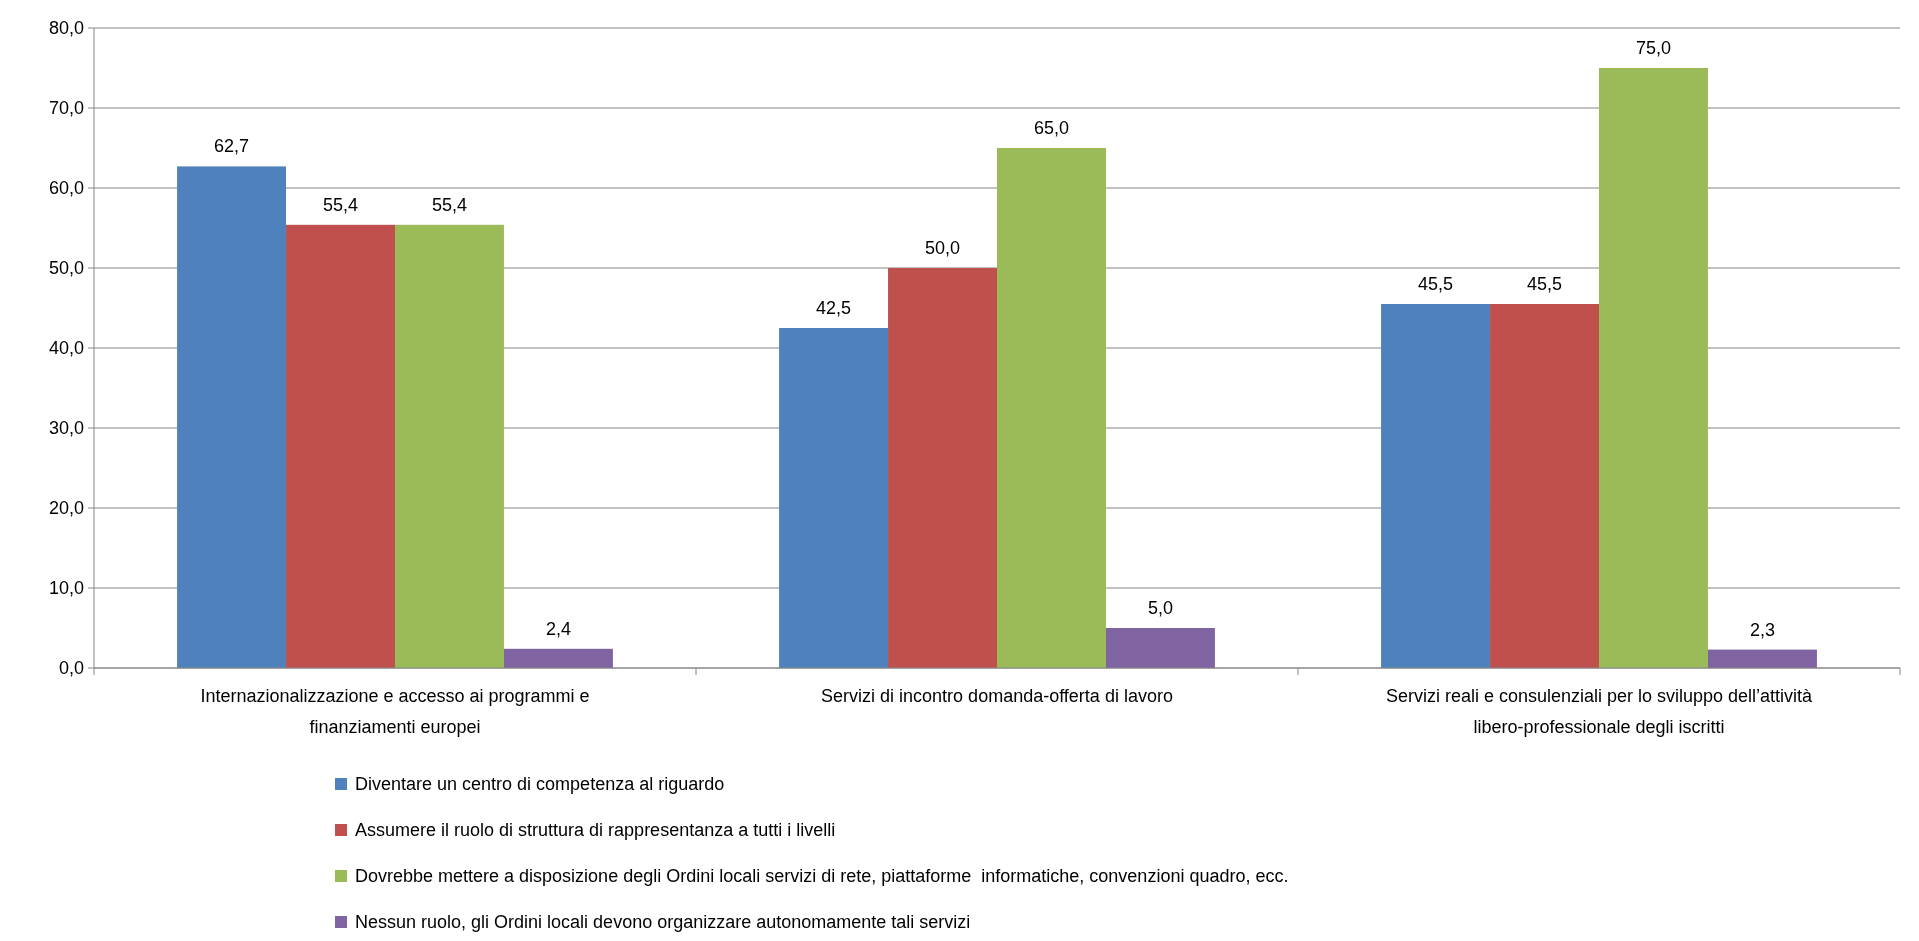 This screenshot has height=941, width=1919. Describe the element at coordinates (232, 146) in the screenshot. I see `data-label: 62,7` at that location.